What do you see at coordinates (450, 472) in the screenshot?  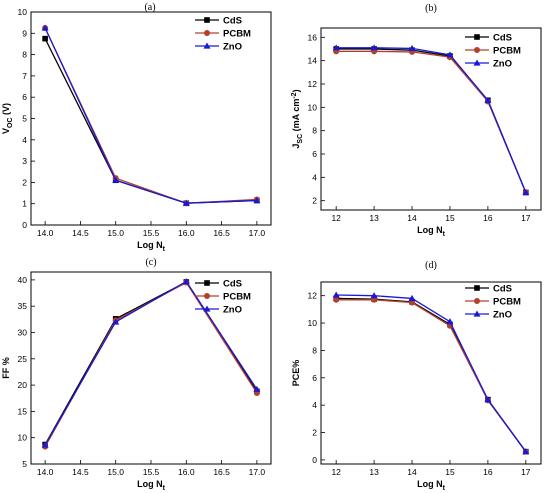 I see `x-tick-label: 15` at bounding box center [450, 472].